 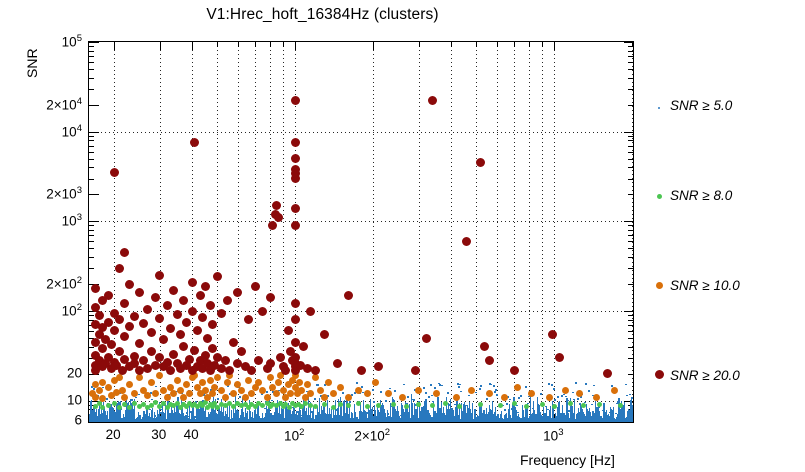 I want to click on legend-label: SNR ≥ 5.0, so click(x=701, y=105).